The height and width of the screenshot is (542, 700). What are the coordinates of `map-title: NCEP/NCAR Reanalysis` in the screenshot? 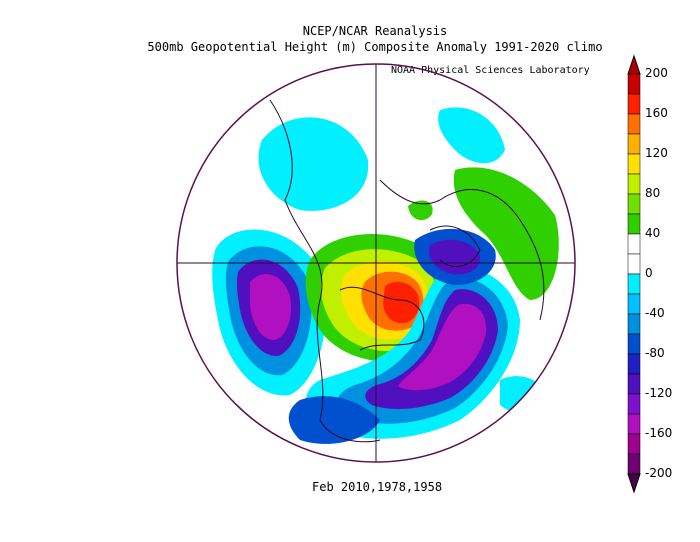 It's located at (375, 31).